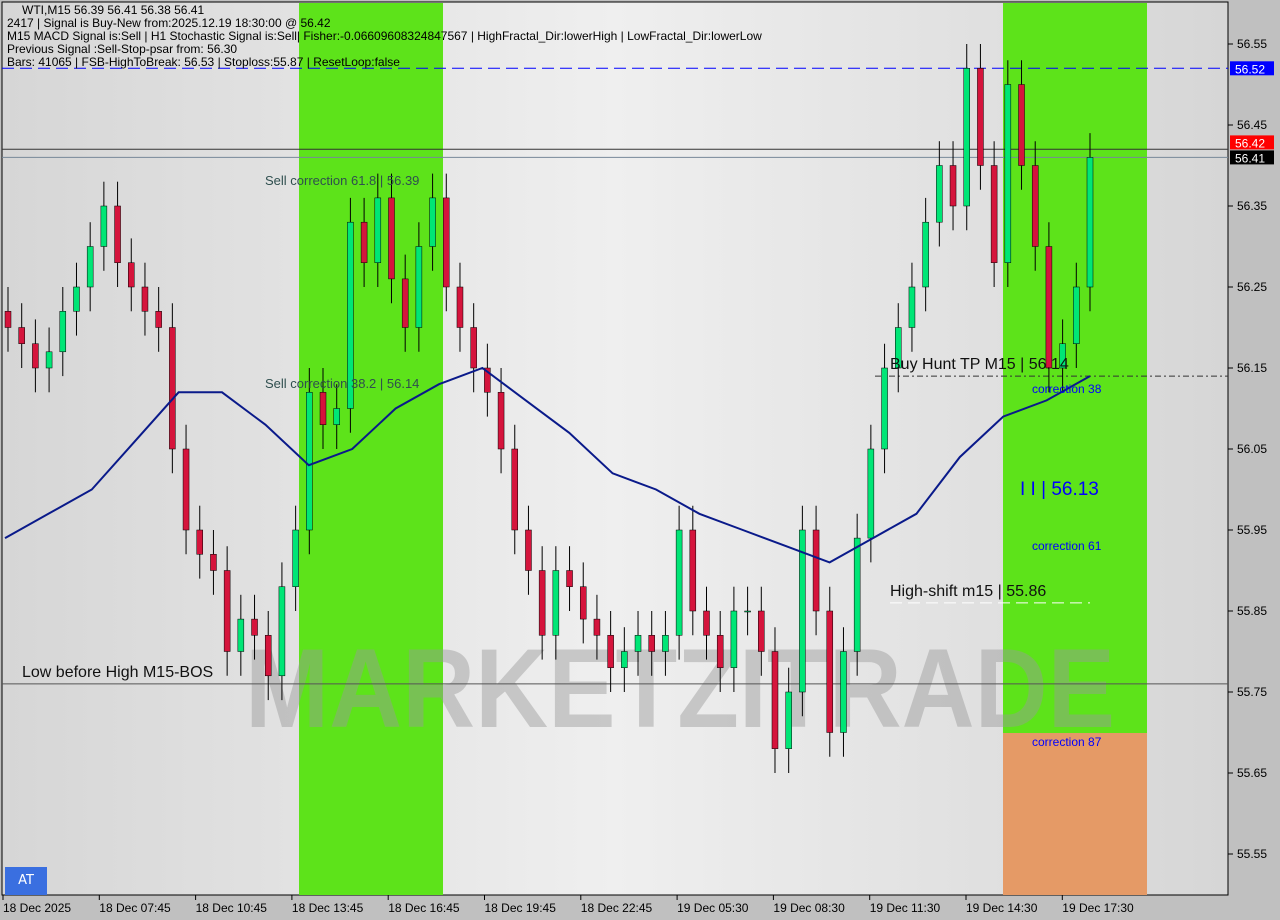 This screenshot has height=920, width=1280. What do you see at coordinates (424, 908) in the screenshot?
I see `x-tick-label: 18 Dec 16:45` at bounding box center [424, 908].